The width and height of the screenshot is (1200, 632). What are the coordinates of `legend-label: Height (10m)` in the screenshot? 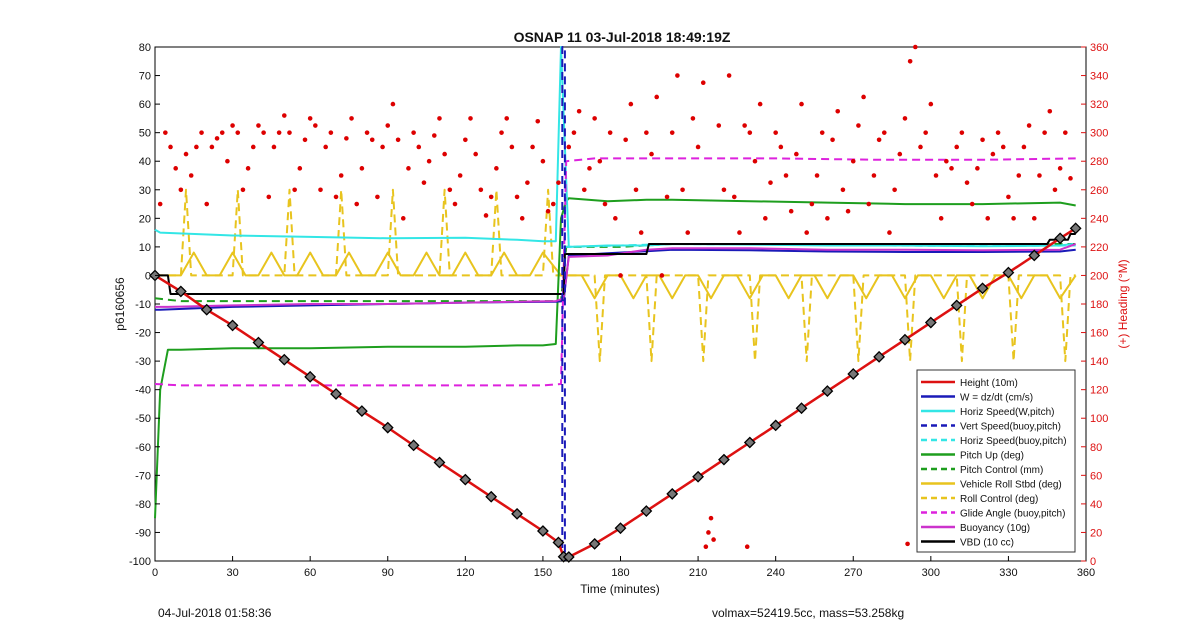 It's located at (989, 383).